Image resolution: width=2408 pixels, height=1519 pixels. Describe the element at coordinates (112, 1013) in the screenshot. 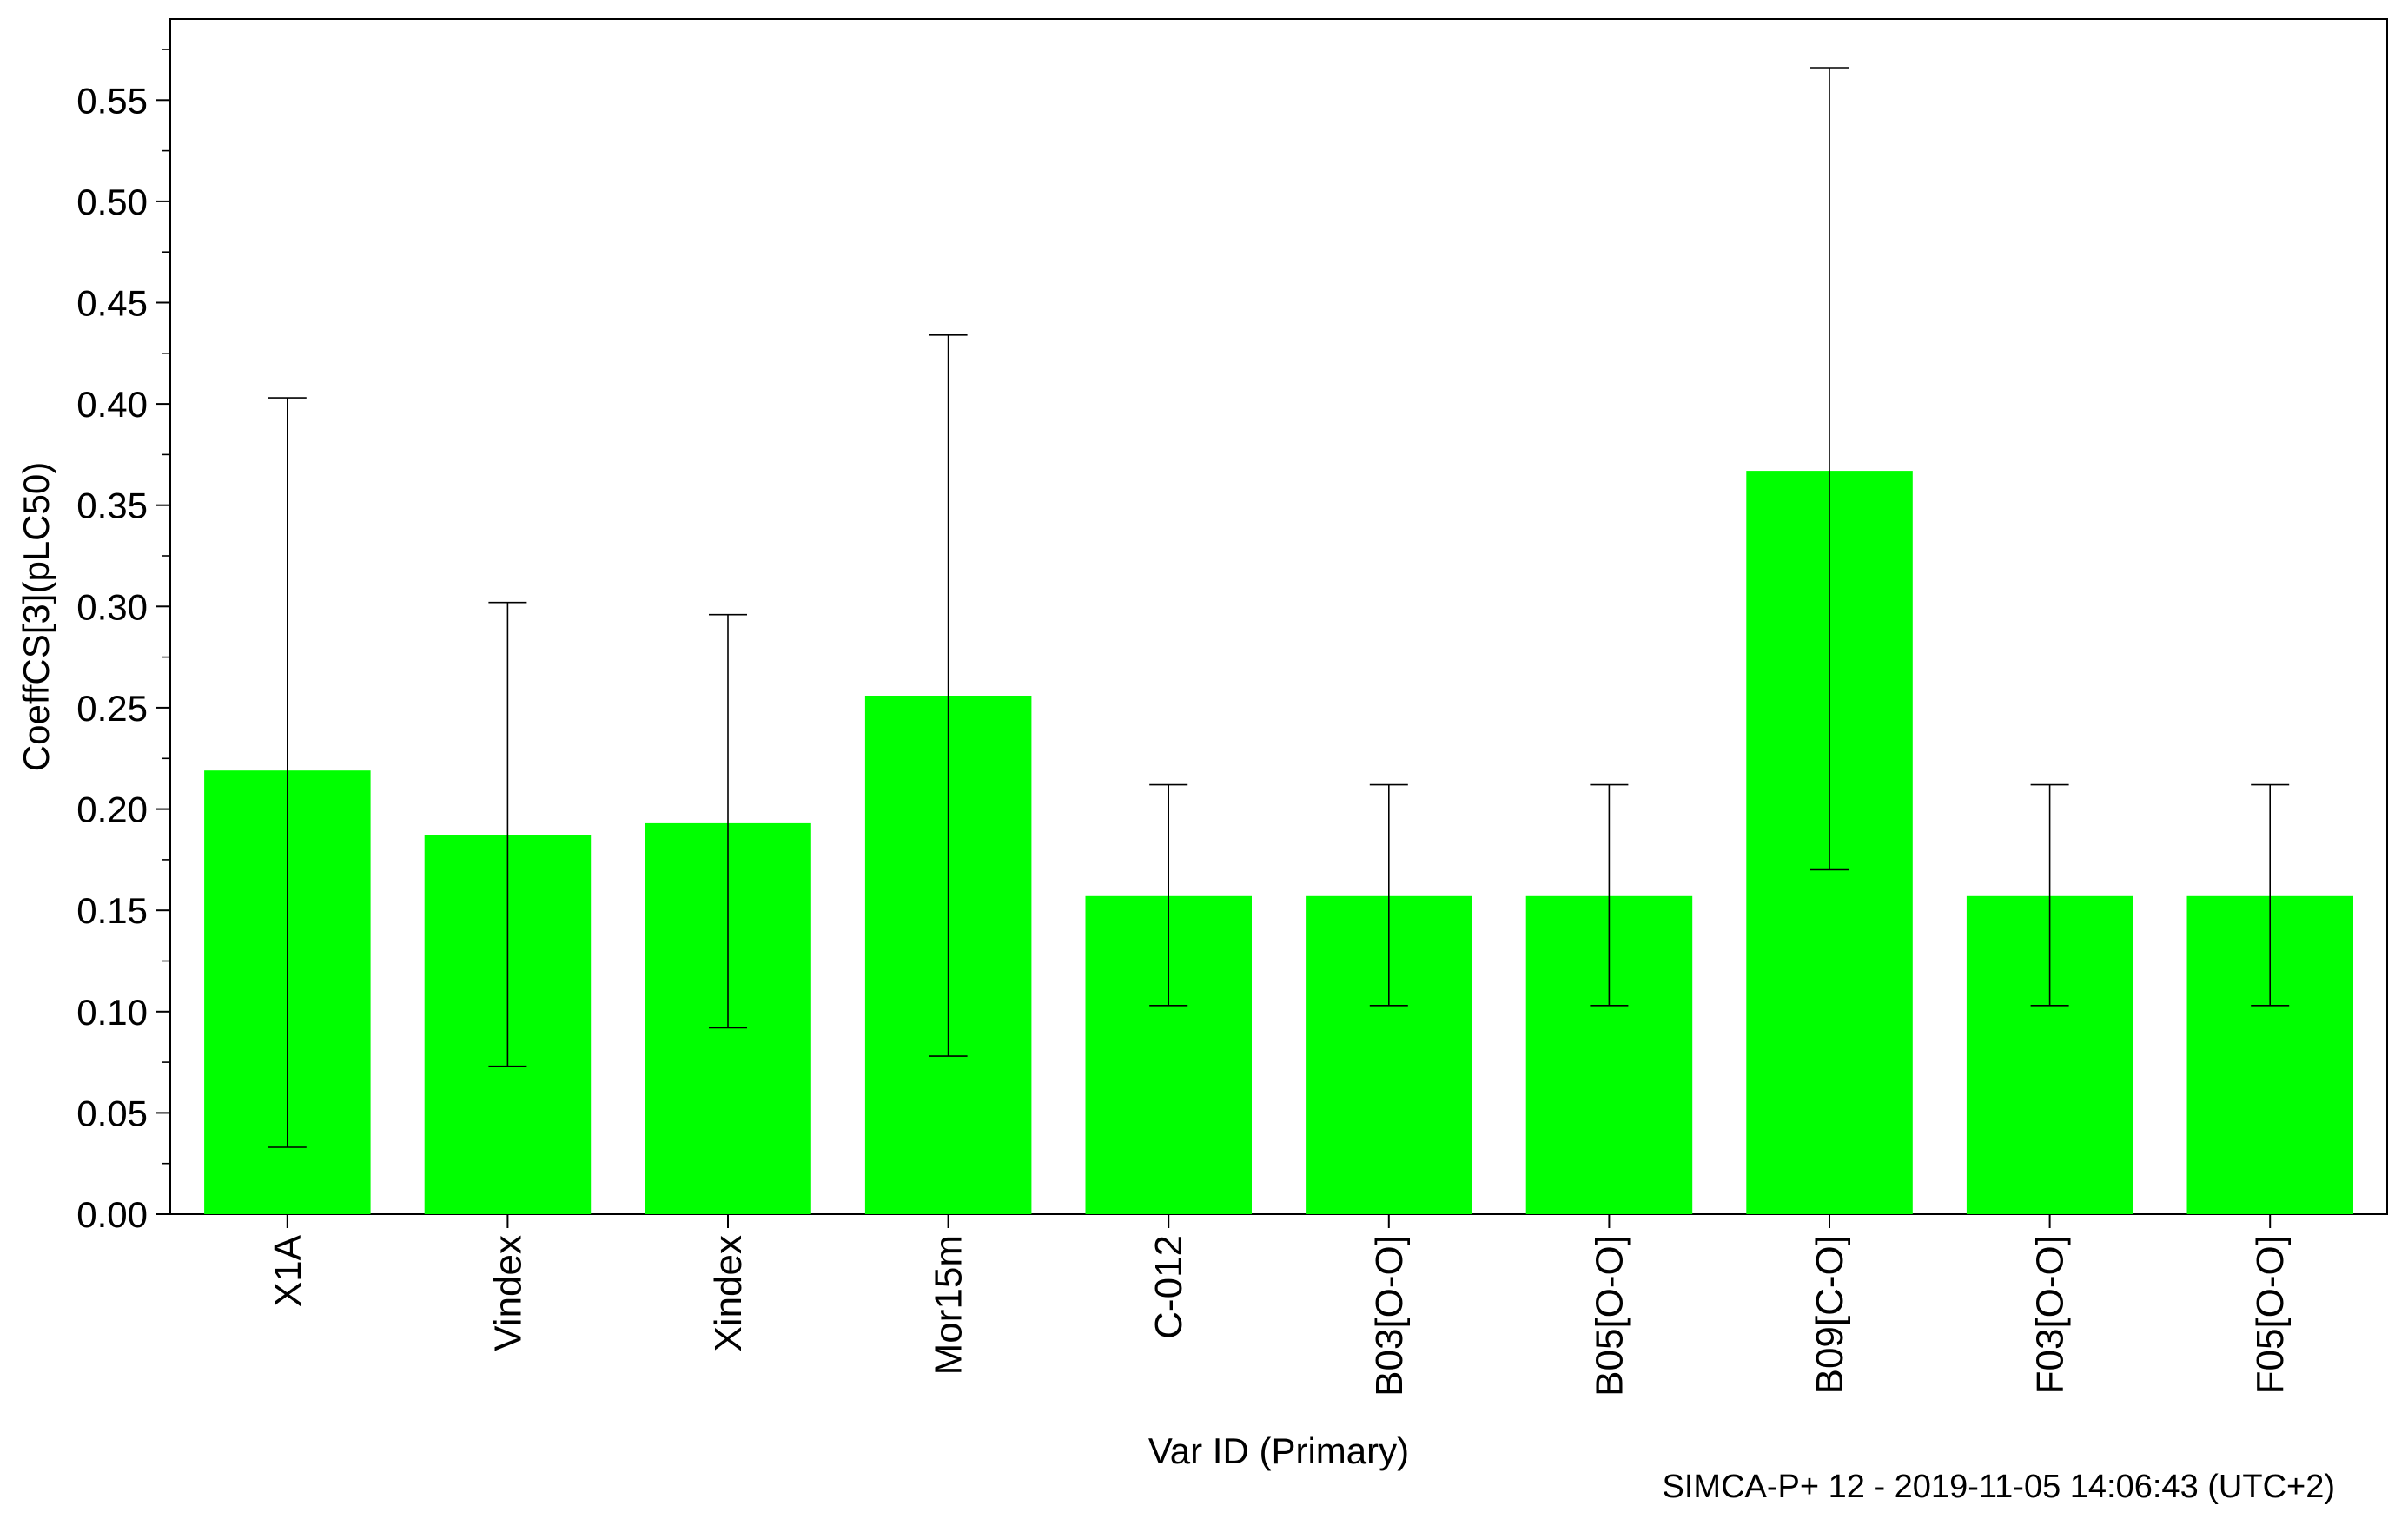

I see `y-tick-label-2: 0.10` at that location.